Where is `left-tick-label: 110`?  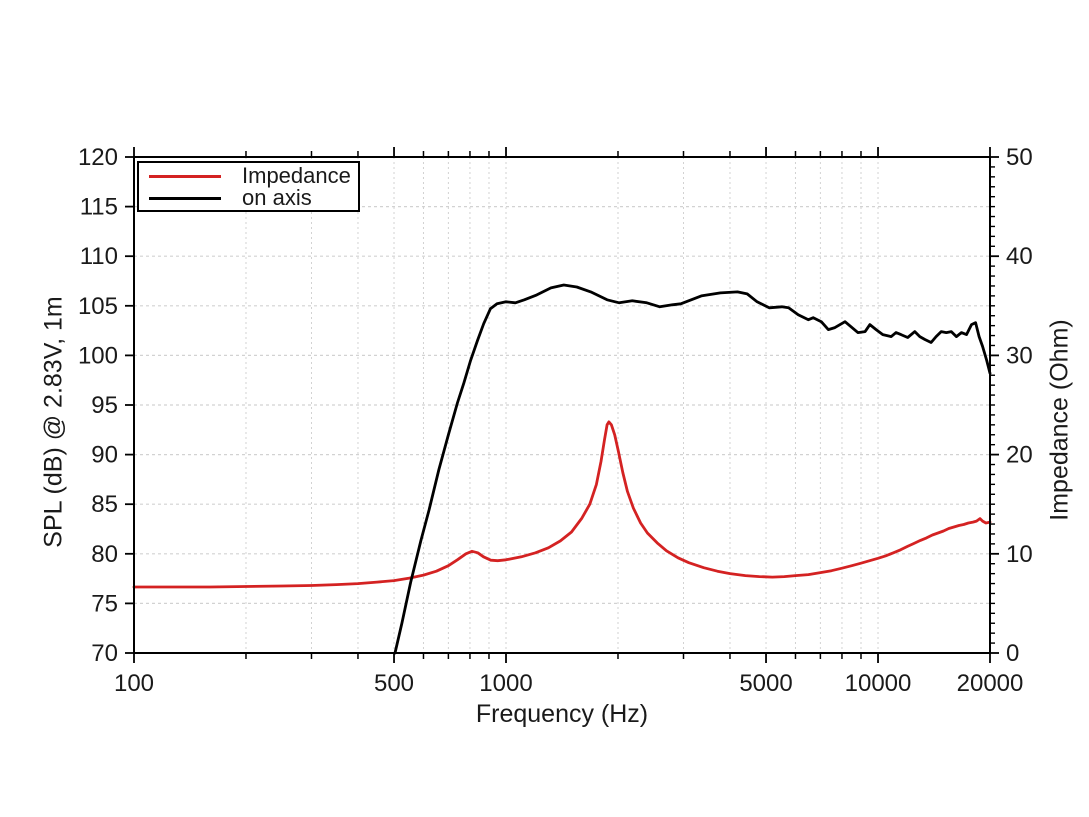
left-tick-label: 110 is located at coordinates (99, 256).